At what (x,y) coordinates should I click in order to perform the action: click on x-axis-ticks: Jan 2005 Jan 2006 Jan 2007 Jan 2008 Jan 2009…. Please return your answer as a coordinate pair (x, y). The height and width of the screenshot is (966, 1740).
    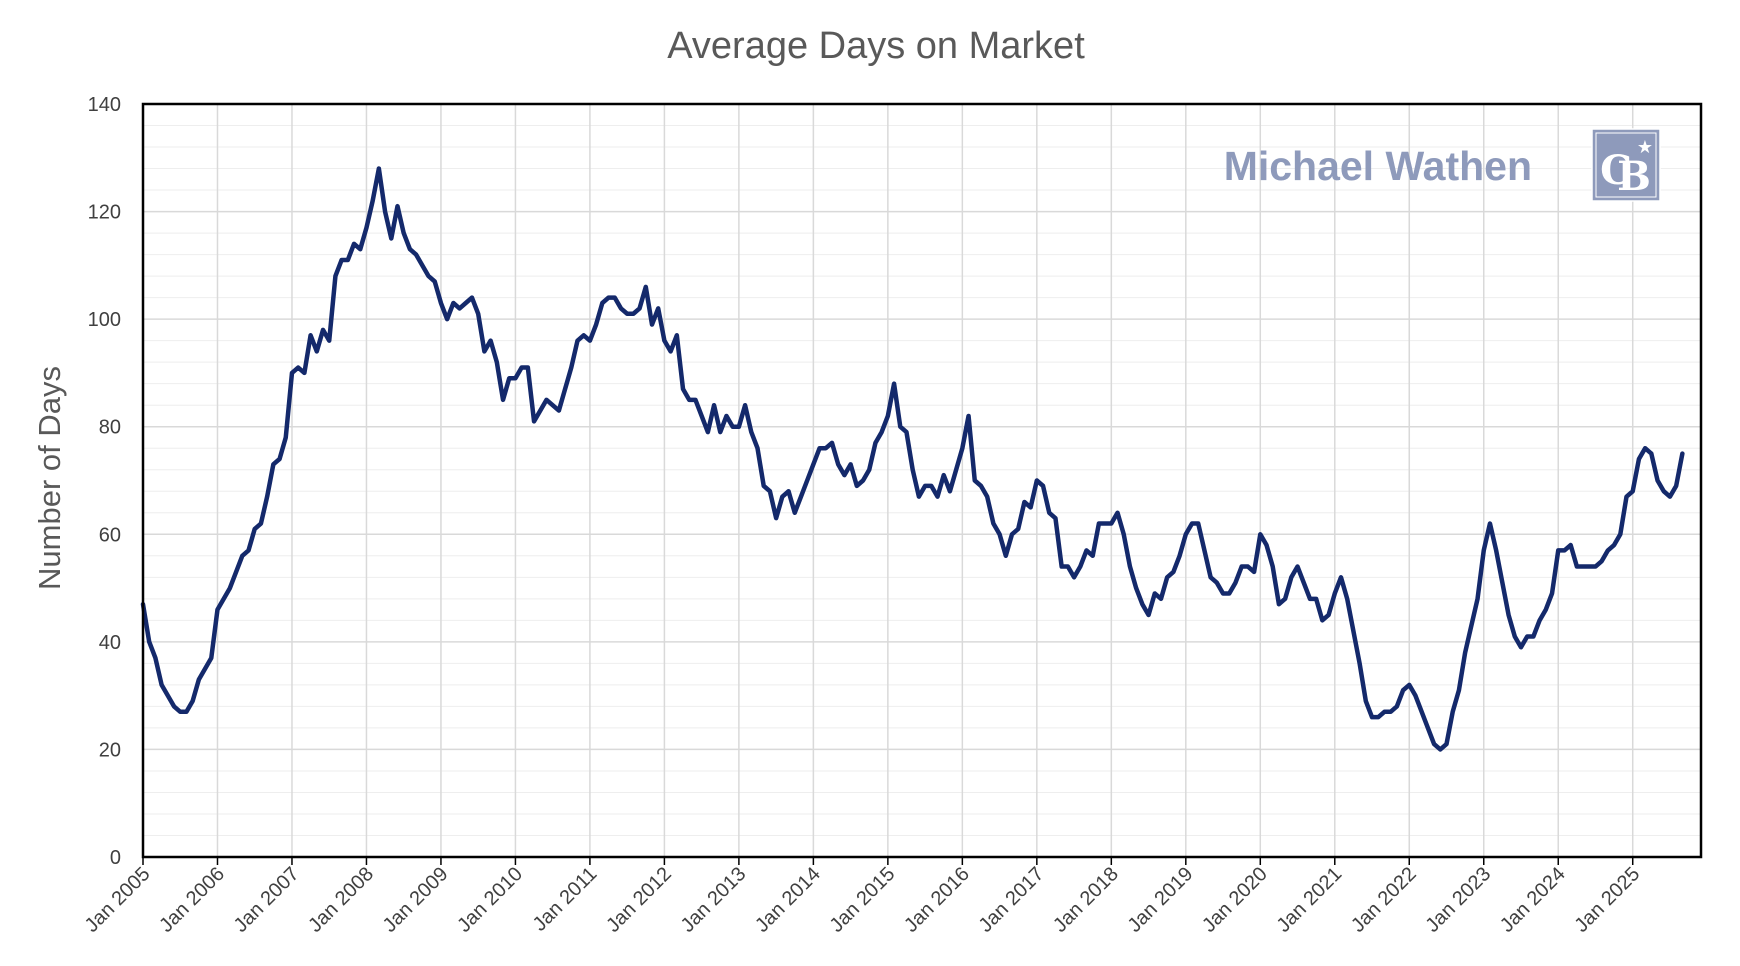
    Looking at the image, I should click on (862, 897).